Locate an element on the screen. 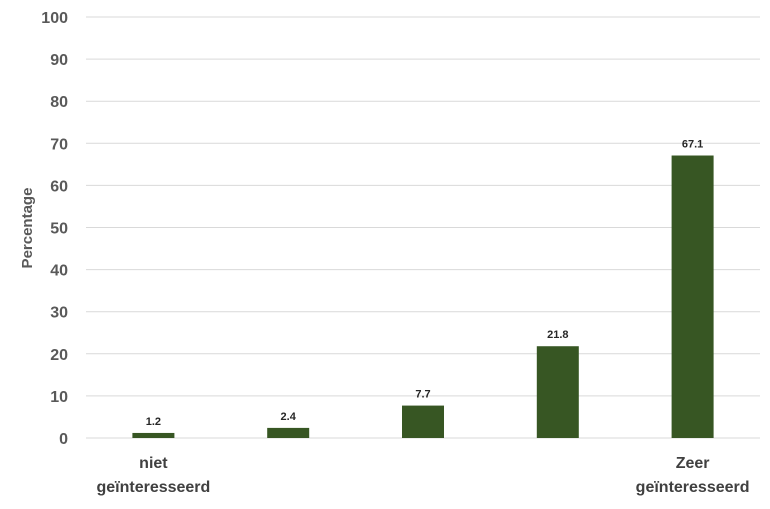  y-tick-label: 60 is located at coordinates (59, 186).